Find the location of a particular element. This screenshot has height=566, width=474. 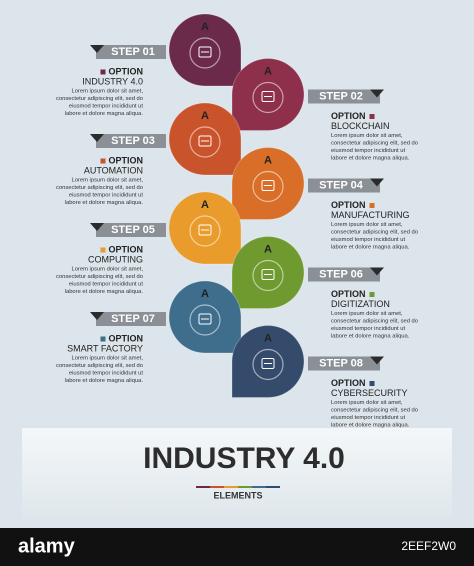

brand: alamy is located at coordinates (47, 546).